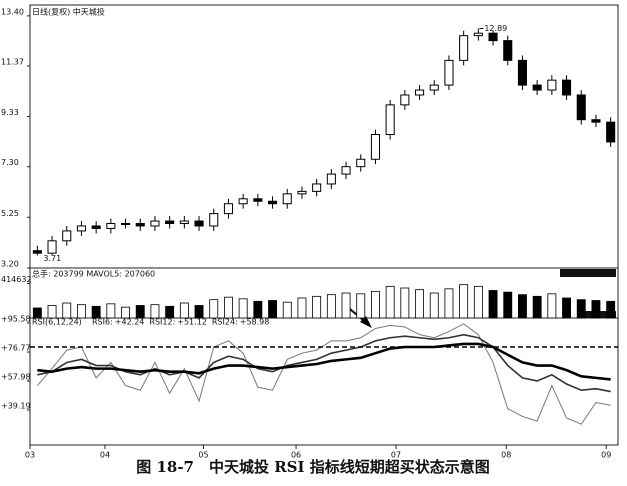  What do you see at coordinates (30, 455) in the screenshot?
I see `x-tick-label: 03` at bounding box center [30, 455].